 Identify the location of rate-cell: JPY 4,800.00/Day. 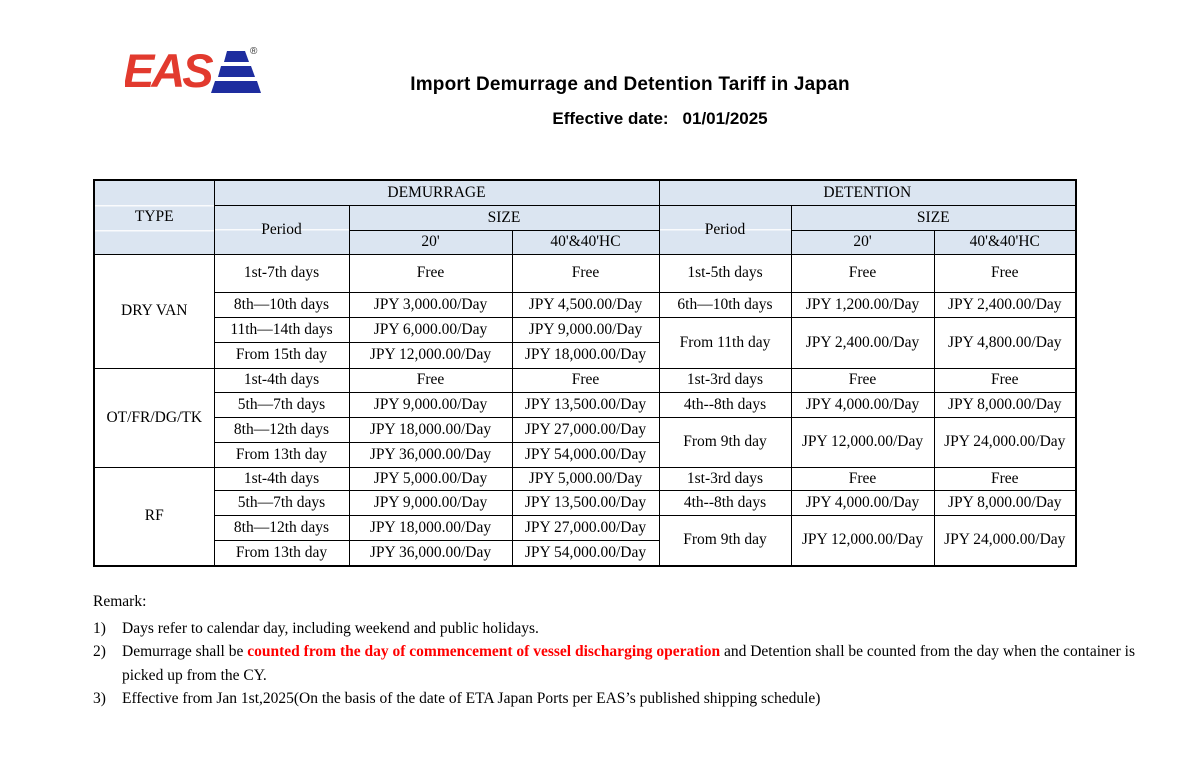
(1005, 342).